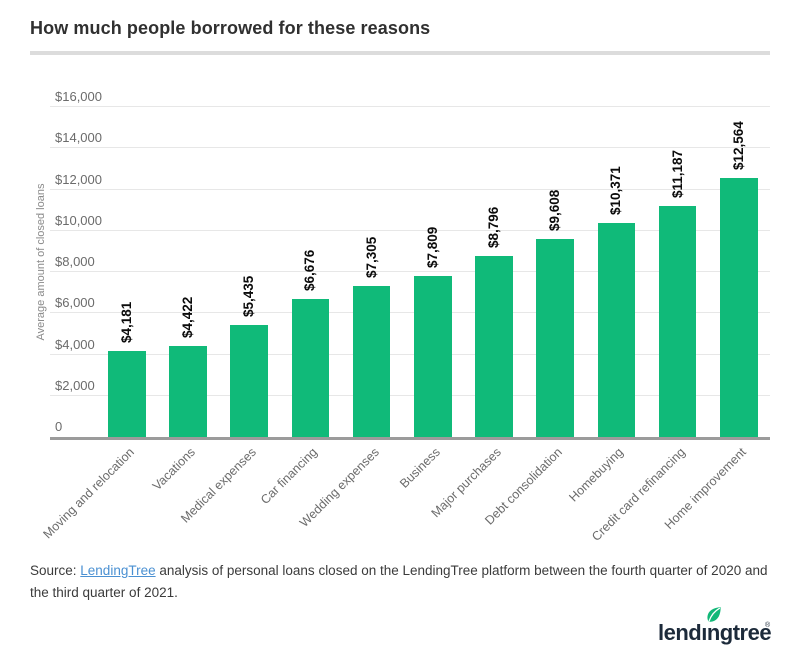 This screenshot has width=800, height=664. Describe the element at coordinates (310, 271) in the screenshot. I see `bar-value-label: $6,676` at that location.